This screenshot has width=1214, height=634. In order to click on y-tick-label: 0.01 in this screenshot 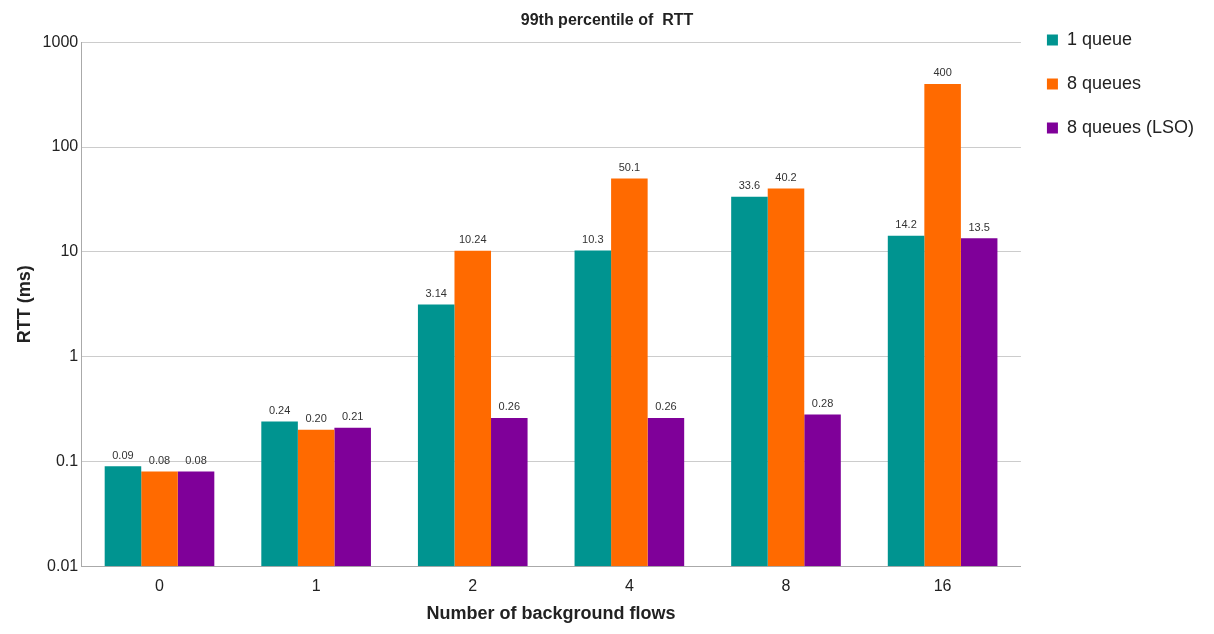, I will do `click(63, 565)`.